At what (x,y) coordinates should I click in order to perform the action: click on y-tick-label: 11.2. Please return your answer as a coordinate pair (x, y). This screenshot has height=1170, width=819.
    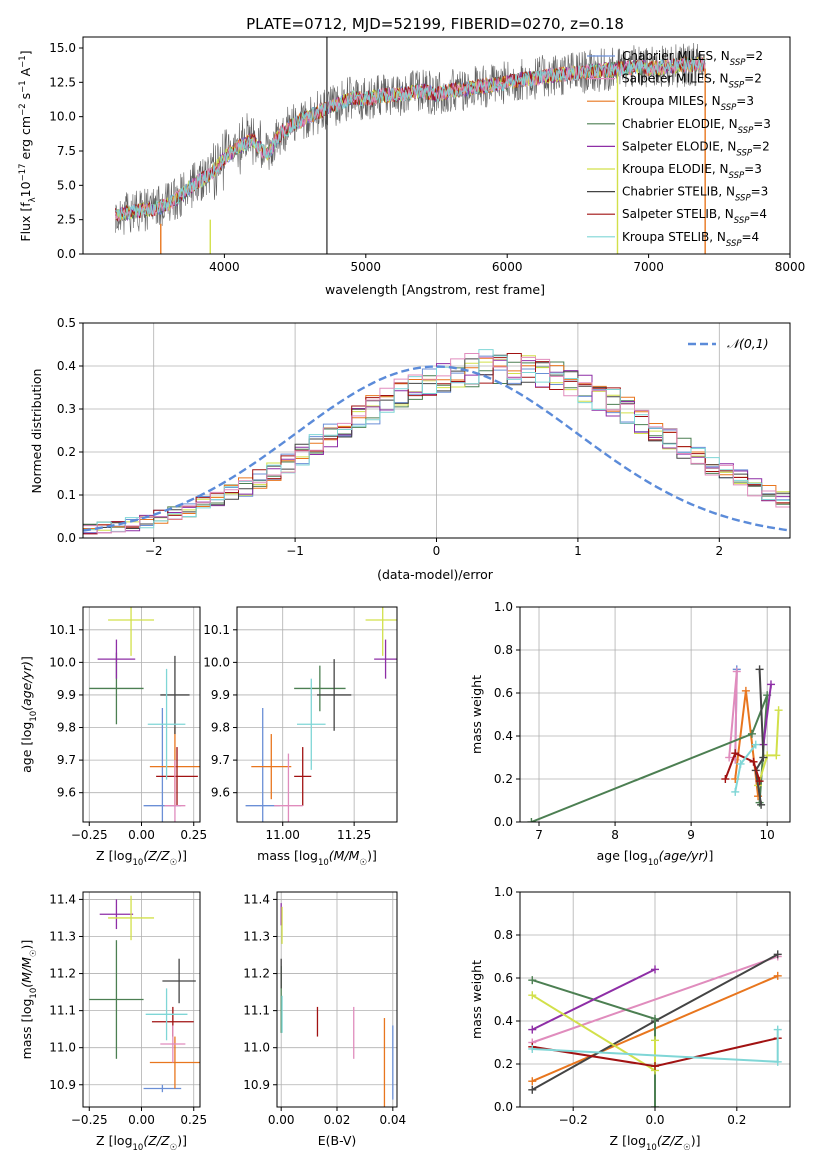
    Looking at the image, I should click on (256, 974).